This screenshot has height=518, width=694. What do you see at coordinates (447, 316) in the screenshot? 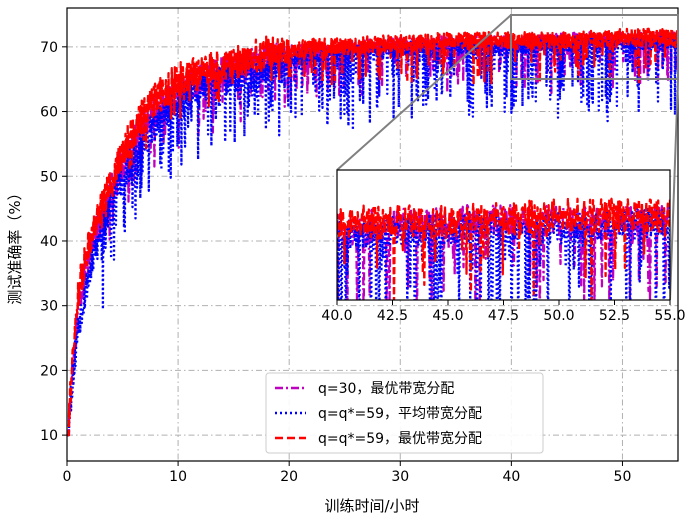
I see `inset-x-tick-label: 45.0` at bounding box center [447, 316].